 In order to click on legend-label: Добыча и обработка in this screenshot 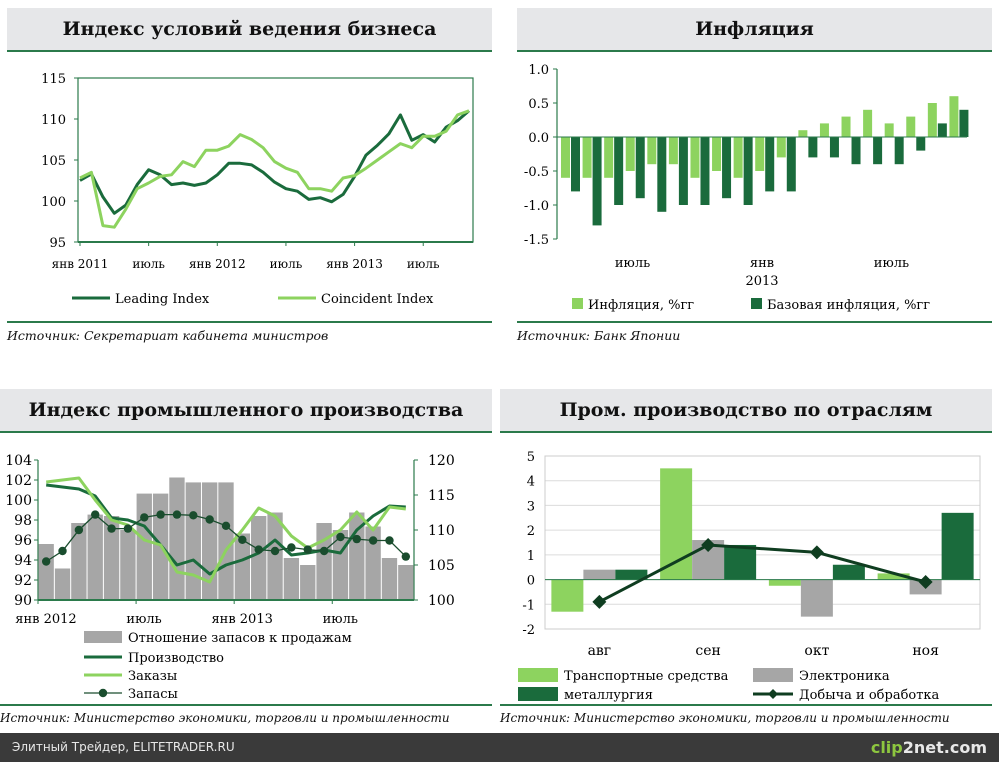, I will do `click(869, 695)`.